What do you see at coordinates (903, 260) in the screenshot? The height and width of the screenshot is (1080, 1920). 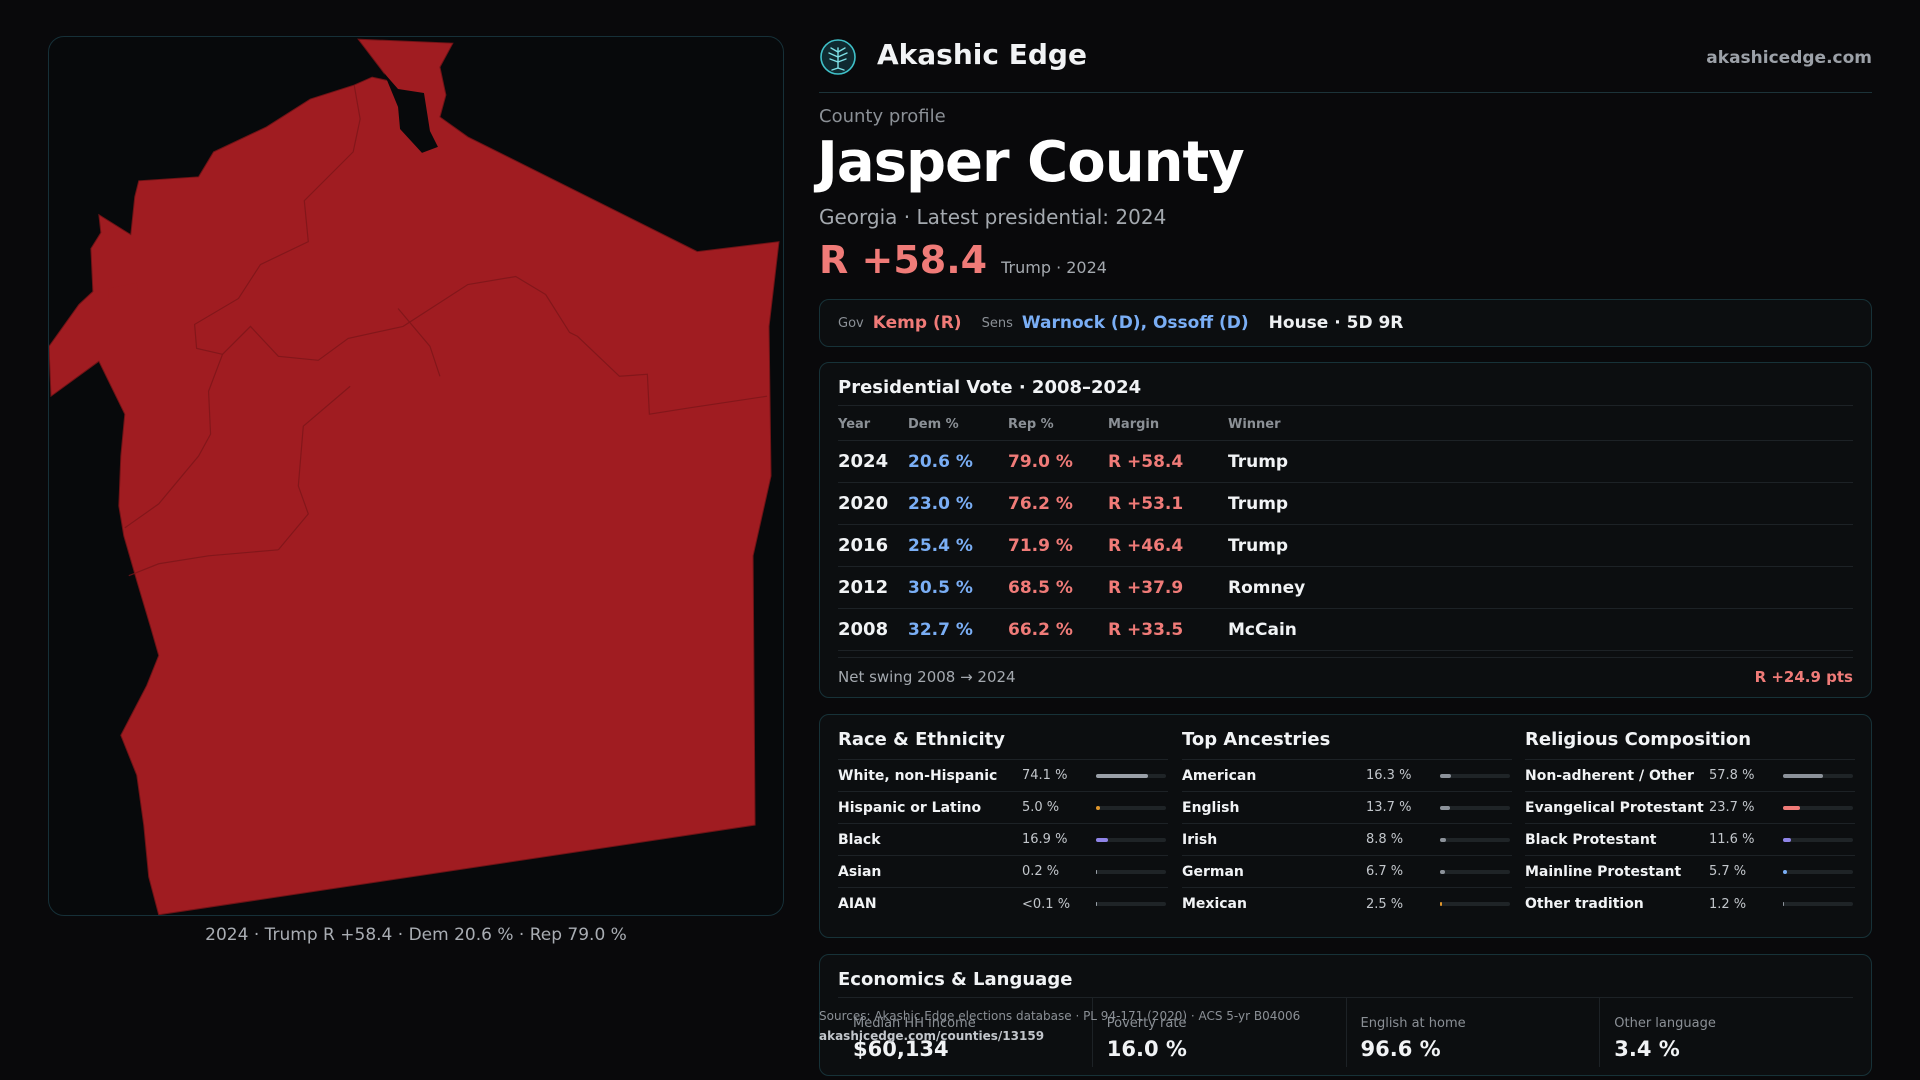 I see `margin-value: R +58.4` at bounding box center [903, 260].